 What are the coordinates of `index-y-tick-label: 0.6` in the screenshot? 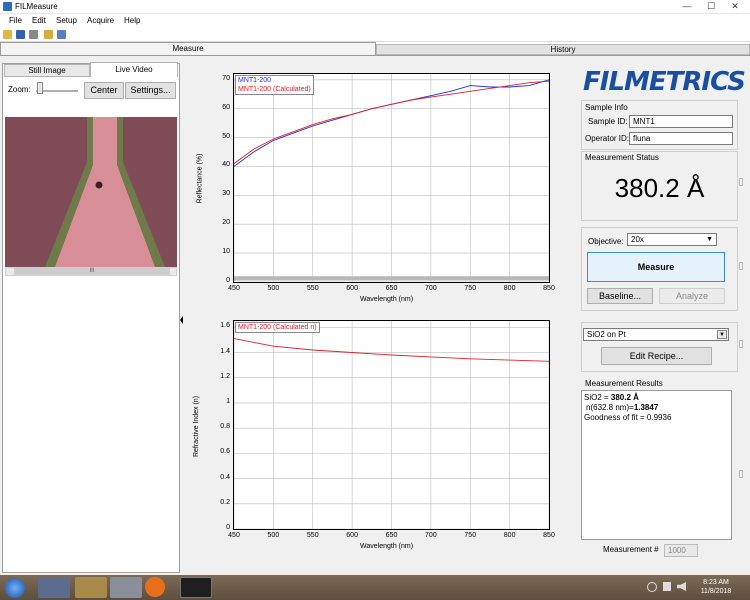 It's located at (225, 452).